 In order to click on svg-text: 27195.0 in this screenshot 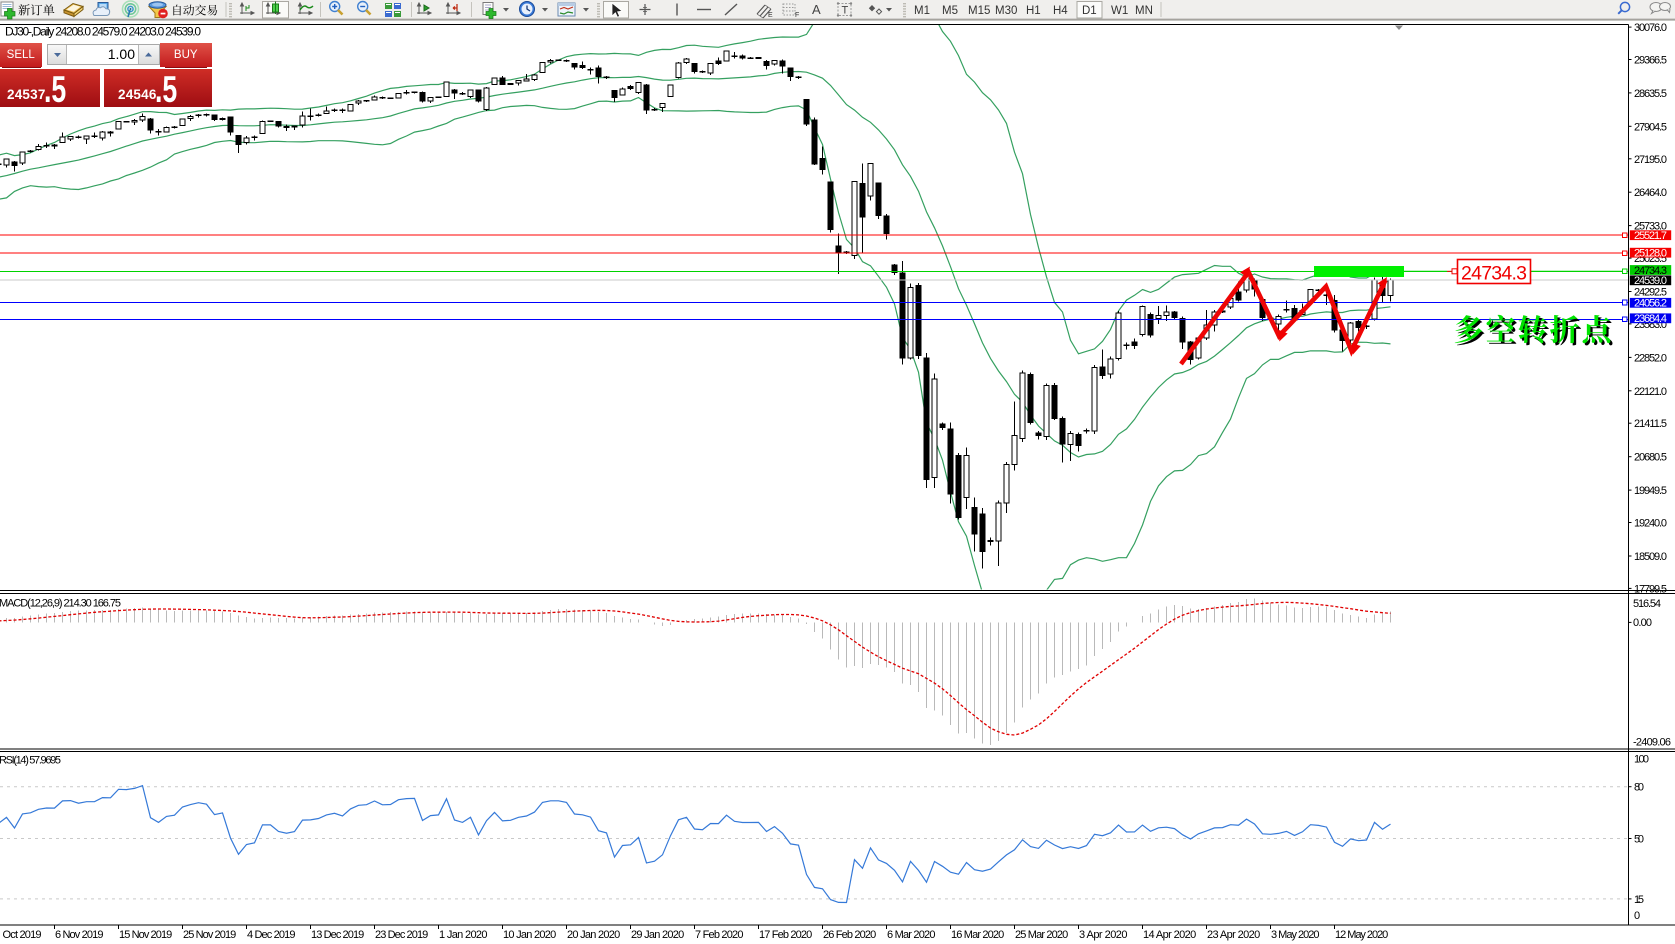, I will do `click(1650, 160)`.